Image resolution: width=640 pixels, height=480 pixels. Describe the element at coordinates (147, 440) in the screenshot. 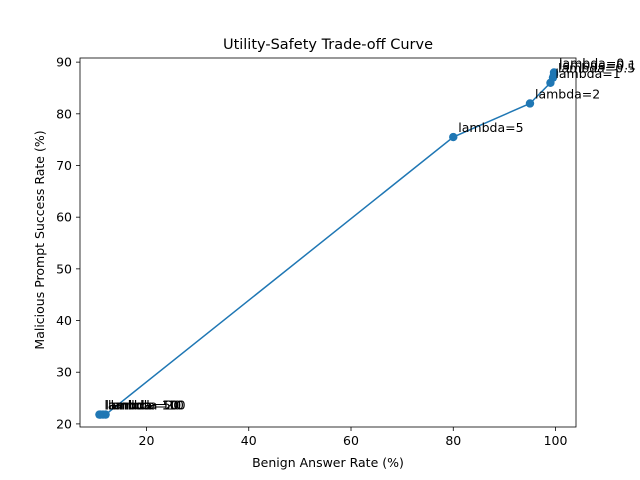

I see `x-tick-label: 20` at that location.